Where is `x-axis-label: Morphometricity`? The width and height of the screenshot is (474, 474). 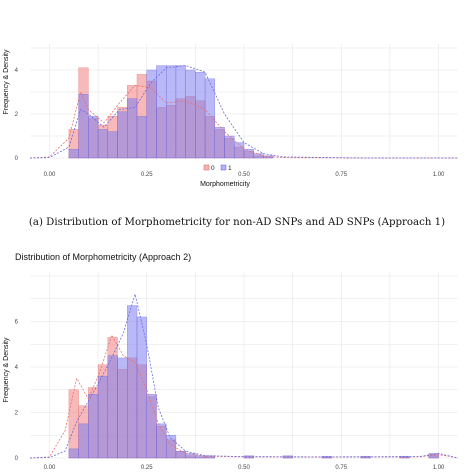
x-axis-label: Morphometricity is located at coordinates (225, 184).